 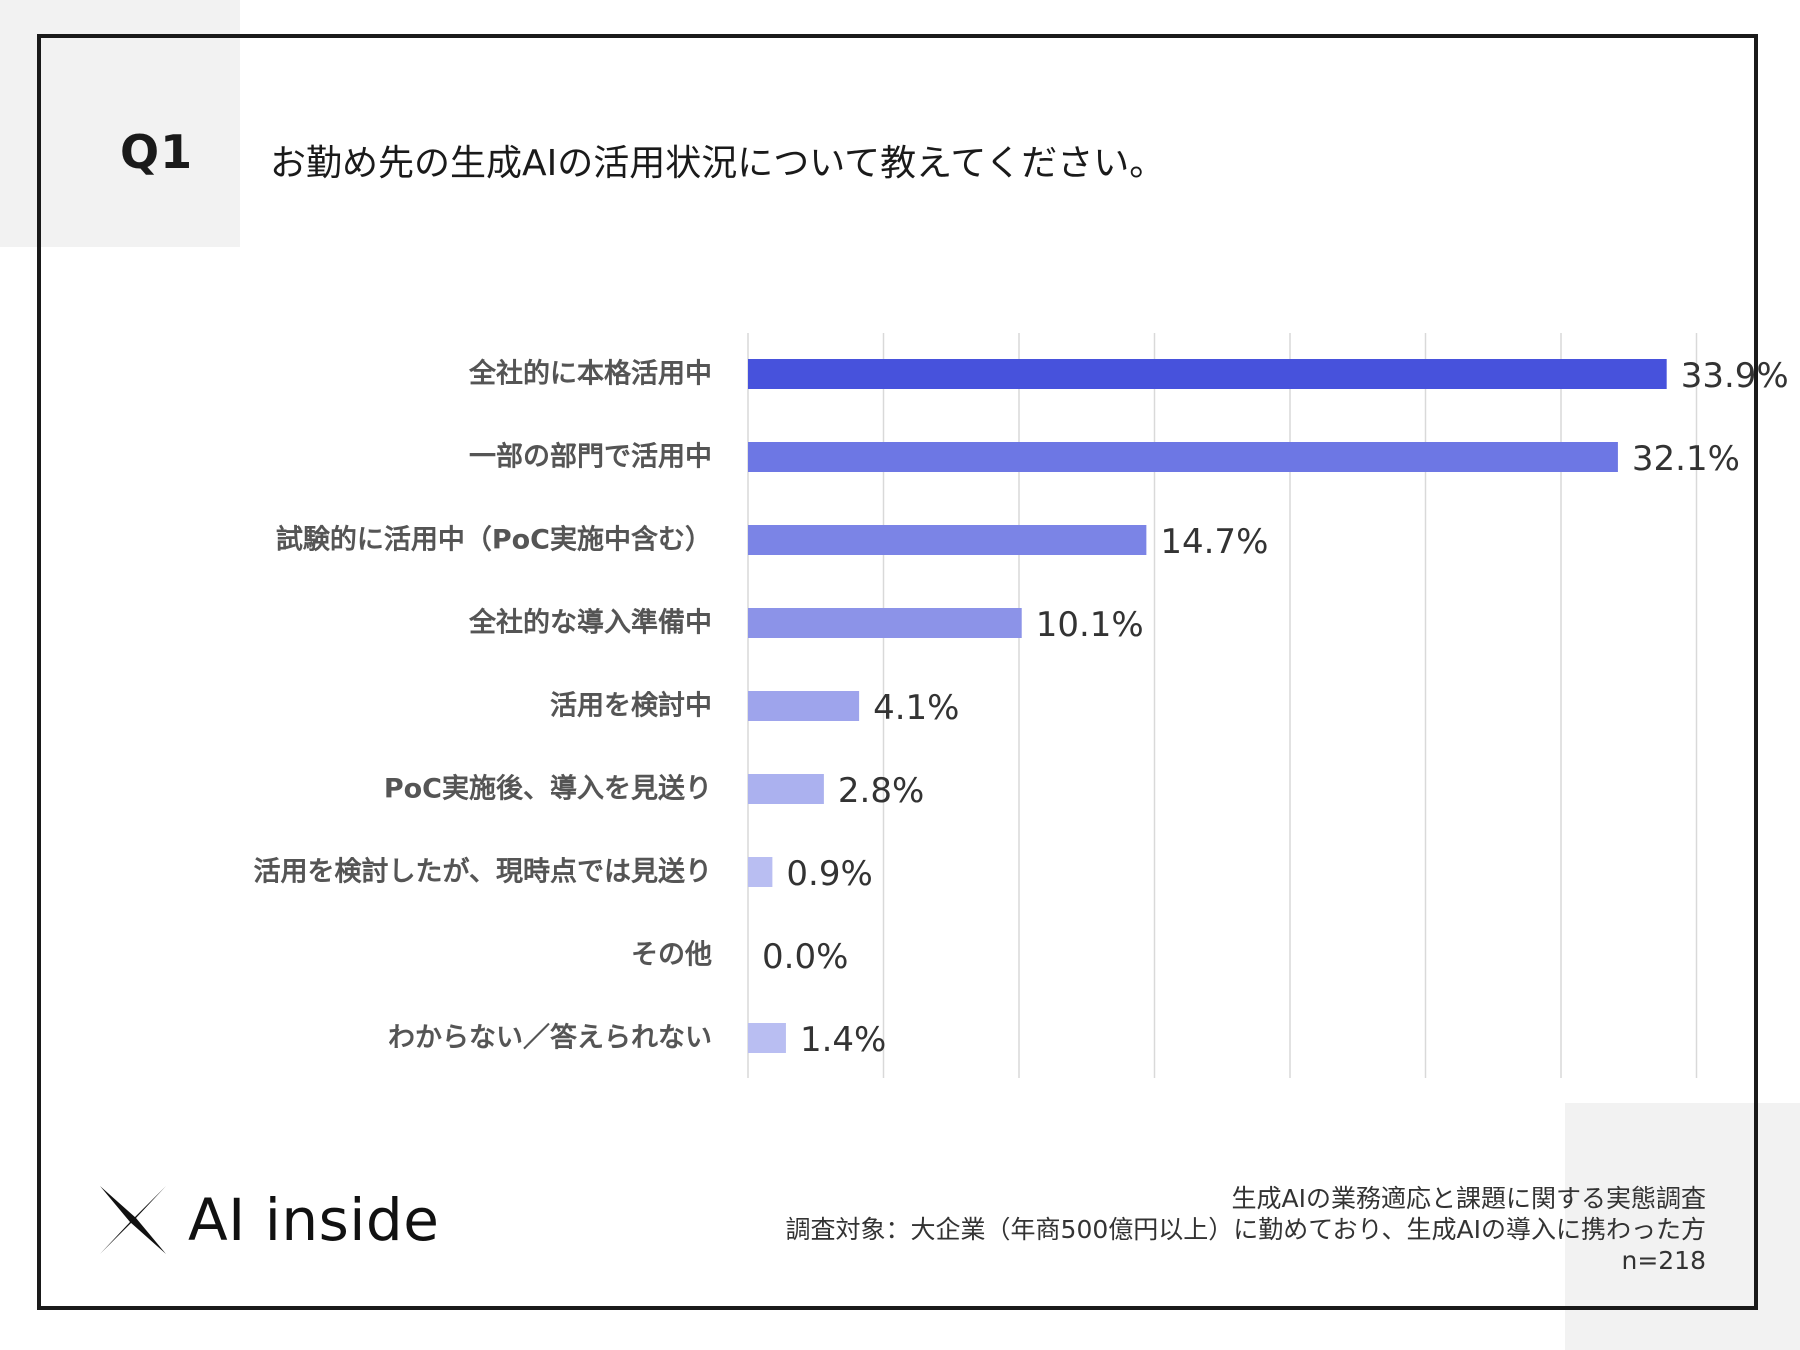 I want to click on category-label: わからない／答えられない, so click(x=550, y=1038).